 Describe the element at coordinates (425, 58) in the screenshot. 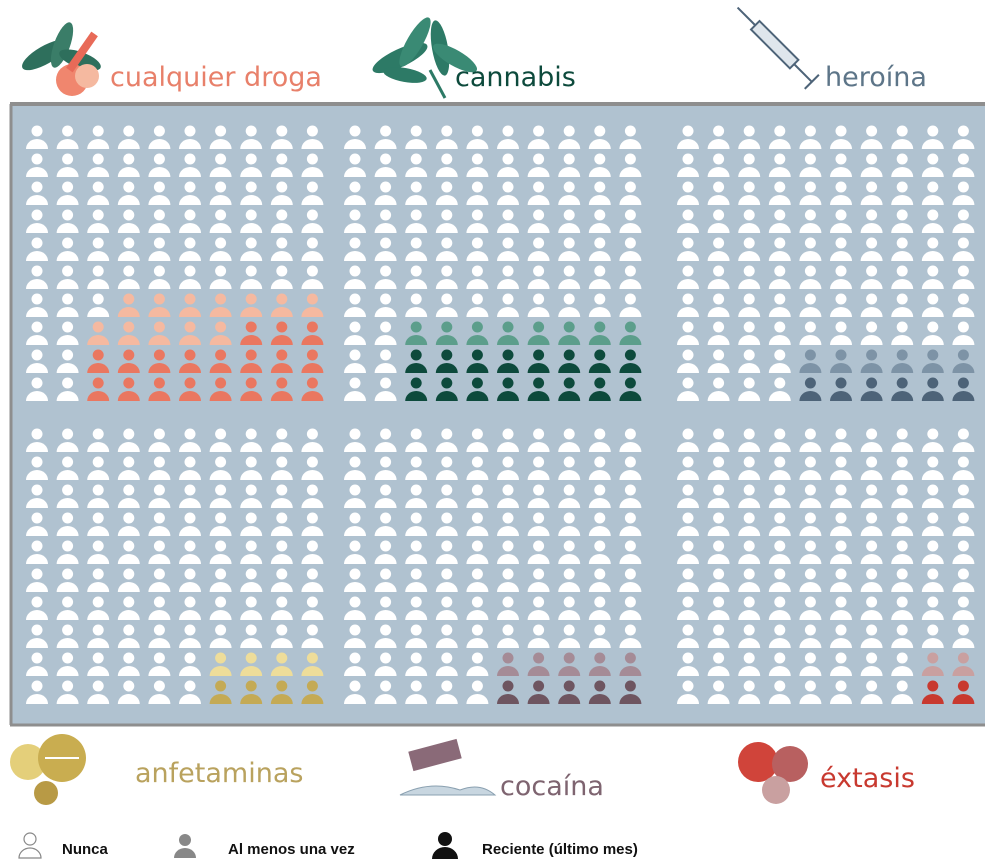

I see `icon-cannabis` at that location.